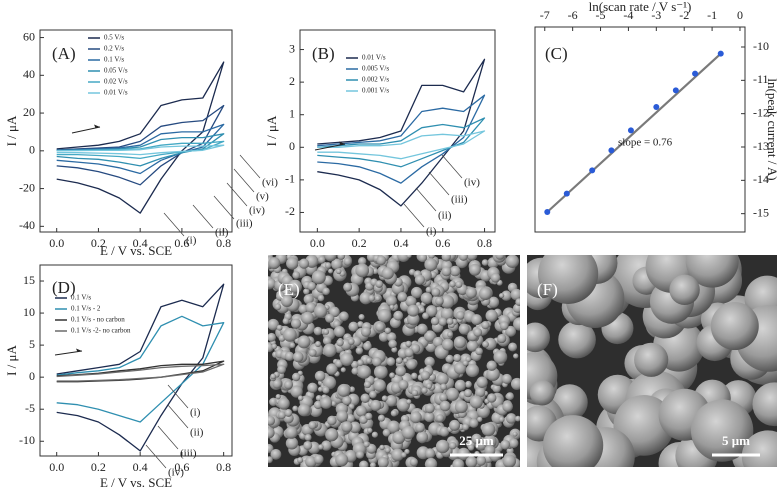 Image resolution: width=781 pixels, height=493 pixels. Describe the element at coordinates (761, 112) in the screenshot. I see `y-tick-label: -12` at that location.